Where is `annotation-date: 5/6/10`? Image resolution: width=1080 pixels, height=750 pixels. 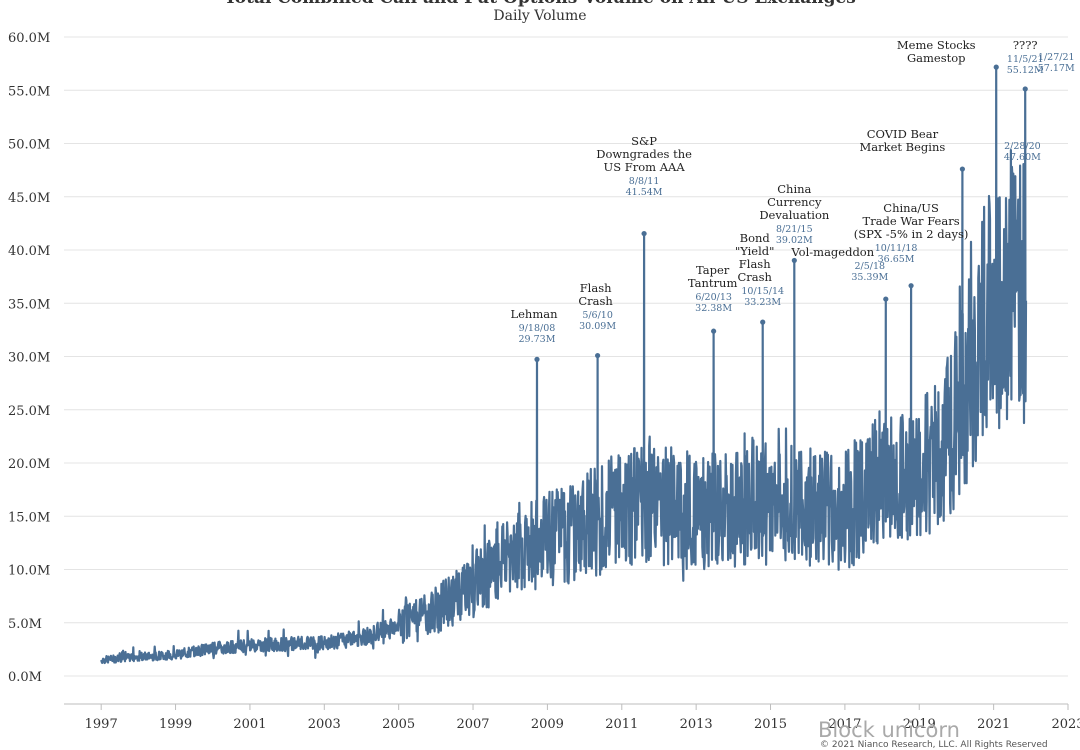 annotation-date: 5/6/10 is located at coordinates (597, 315).